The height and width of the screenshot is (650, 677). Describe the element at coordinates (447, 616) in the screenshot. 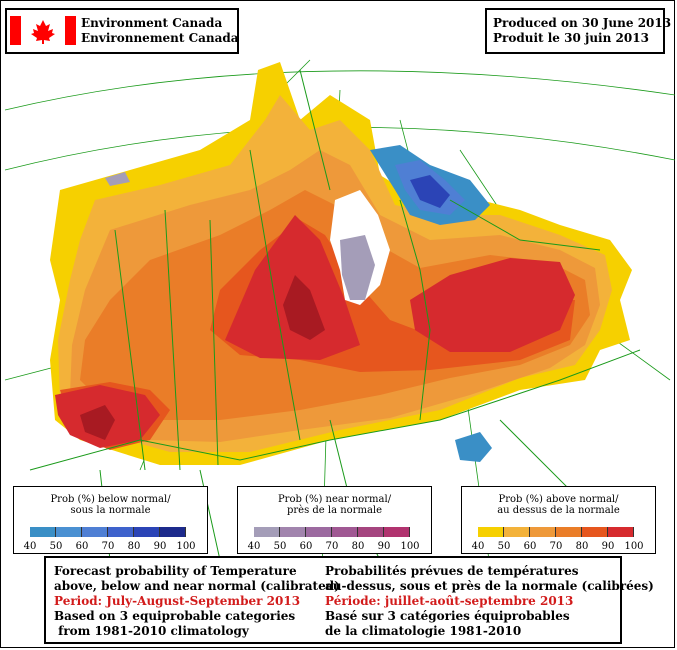

I see `description-line: Basé sur 3 catégories équiprobables` at that location.